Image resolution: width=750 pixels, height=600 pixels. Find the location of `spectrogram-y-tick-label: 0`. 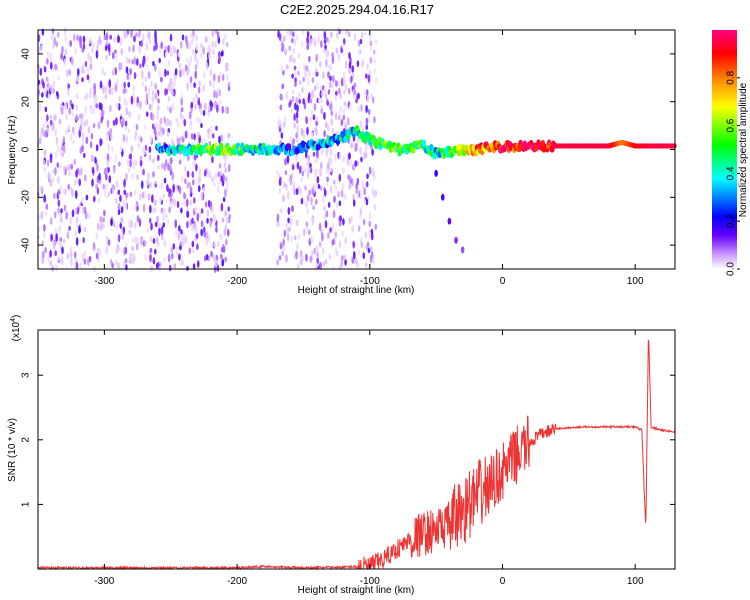

spectrogram-y-tick-label: 0 is located at coordinates (26, 149).